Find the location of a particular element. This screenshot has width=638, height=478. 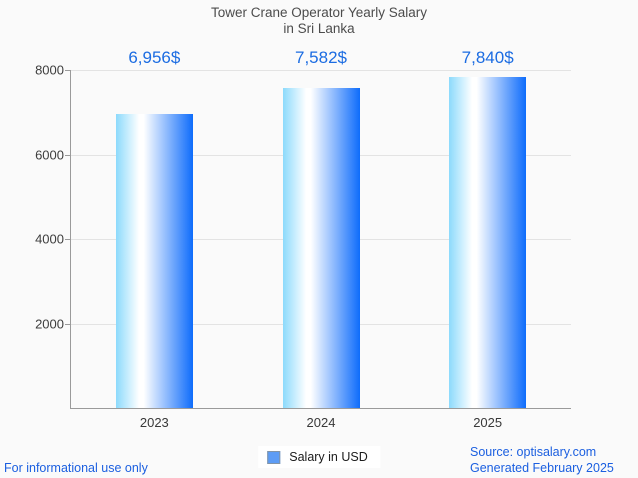

x-tick-label-2024: 2024 is located at coordinates (321, 422).